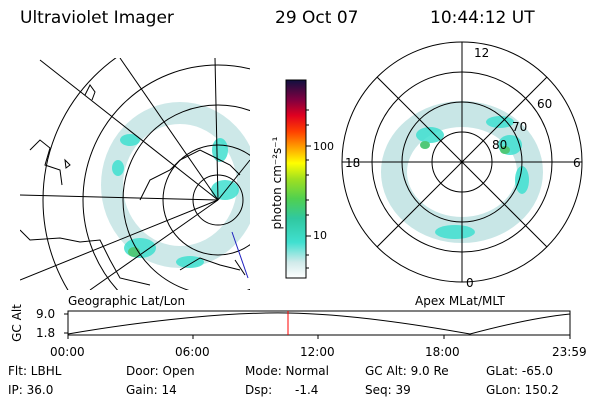 This screenshot has height=400, width=600. I want to click on mlat-label-70: 70, so click(520, 127).